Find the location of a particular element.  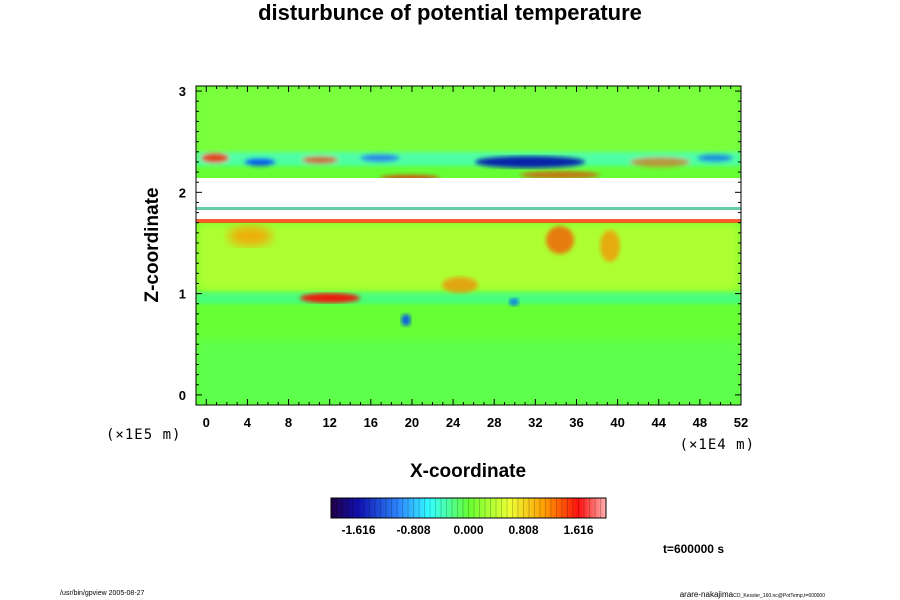

heatmap-blob-negative-center is located at coordinates (514, 302).